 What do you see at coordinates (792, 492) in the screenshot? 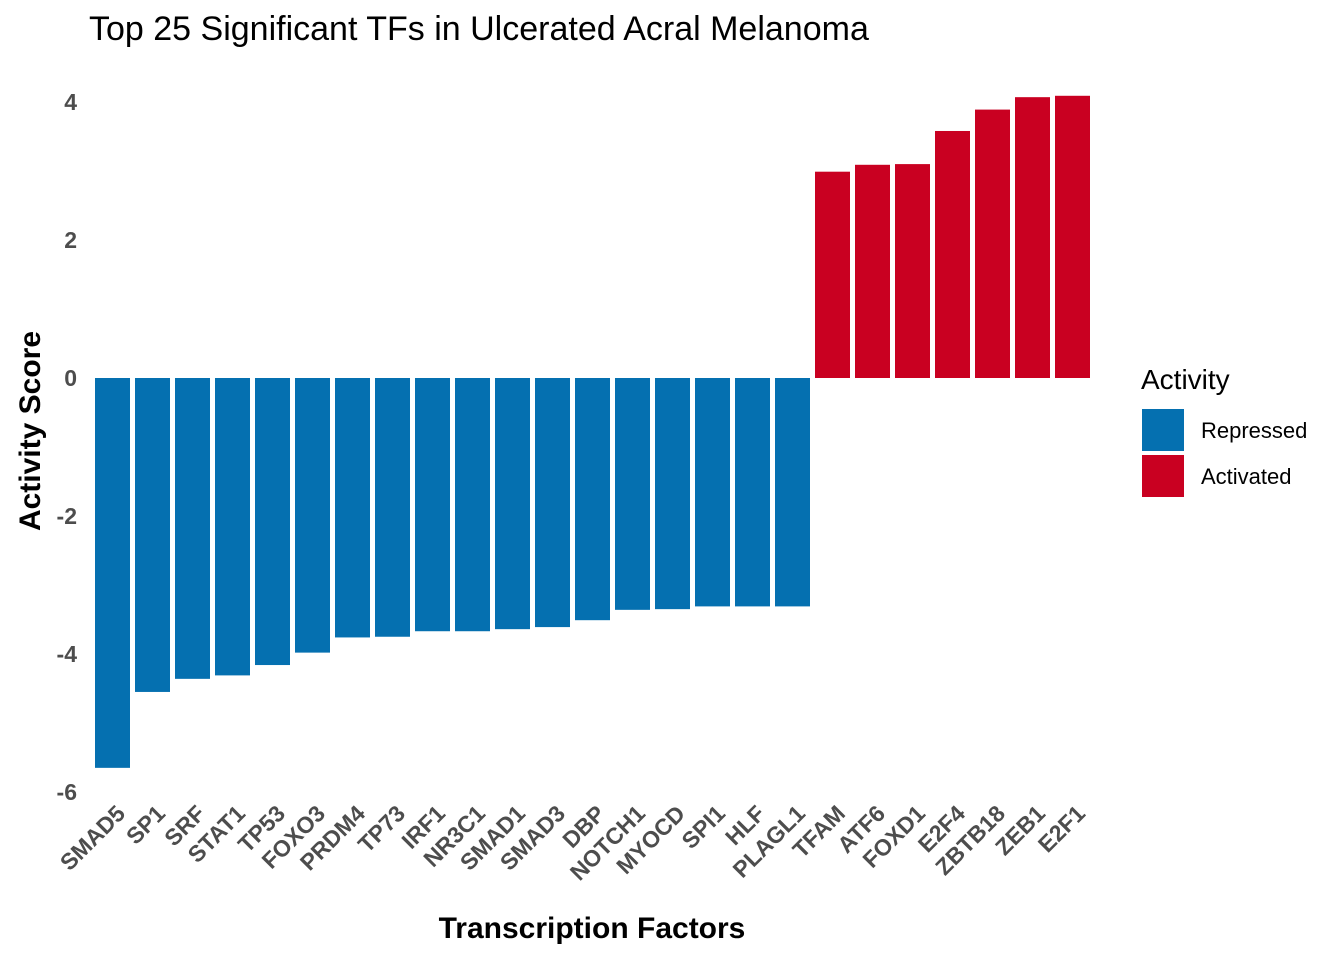
I see `bar-plagl1` at bounding box center [792, 492].